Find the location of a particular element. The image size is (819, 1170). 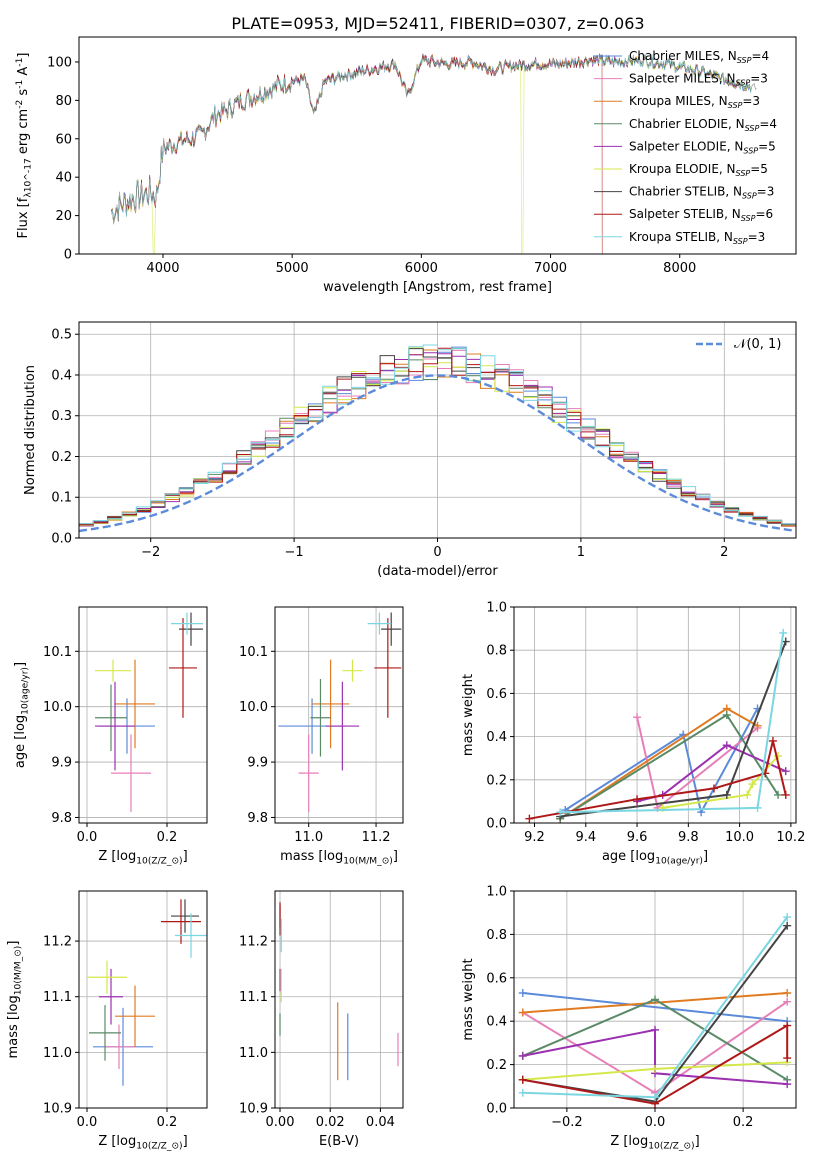

x-axis-label: wavelength [Angstrom, rest frame] is located at coordinates (437, 287).